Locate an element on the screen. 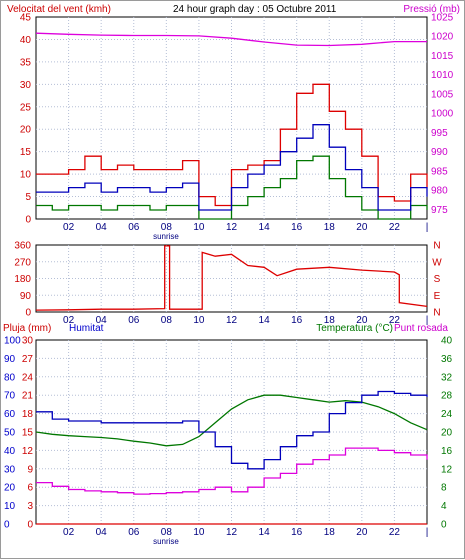 Image resolution: width=465 pixels, height=560 pixels. pressure-axis-tick: 1015 is located at coordinates (442, 56).